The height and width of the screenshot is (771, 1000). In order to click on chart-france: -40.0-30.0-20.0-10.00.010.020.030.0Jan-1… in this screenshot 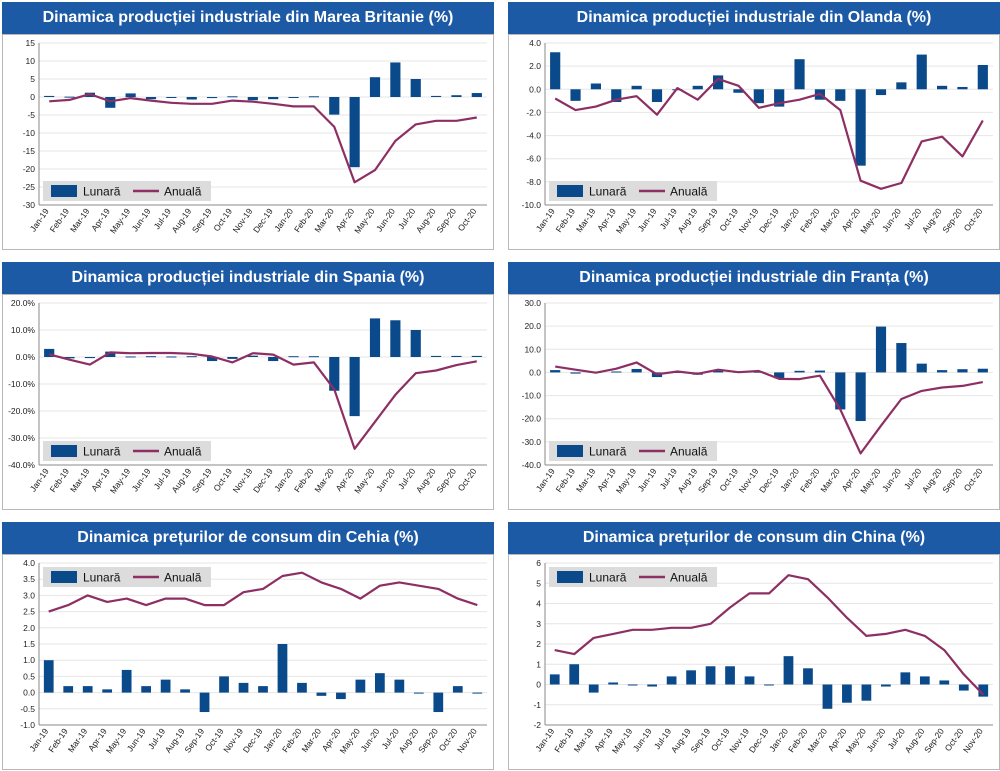, I will do `click(757, 396)`.